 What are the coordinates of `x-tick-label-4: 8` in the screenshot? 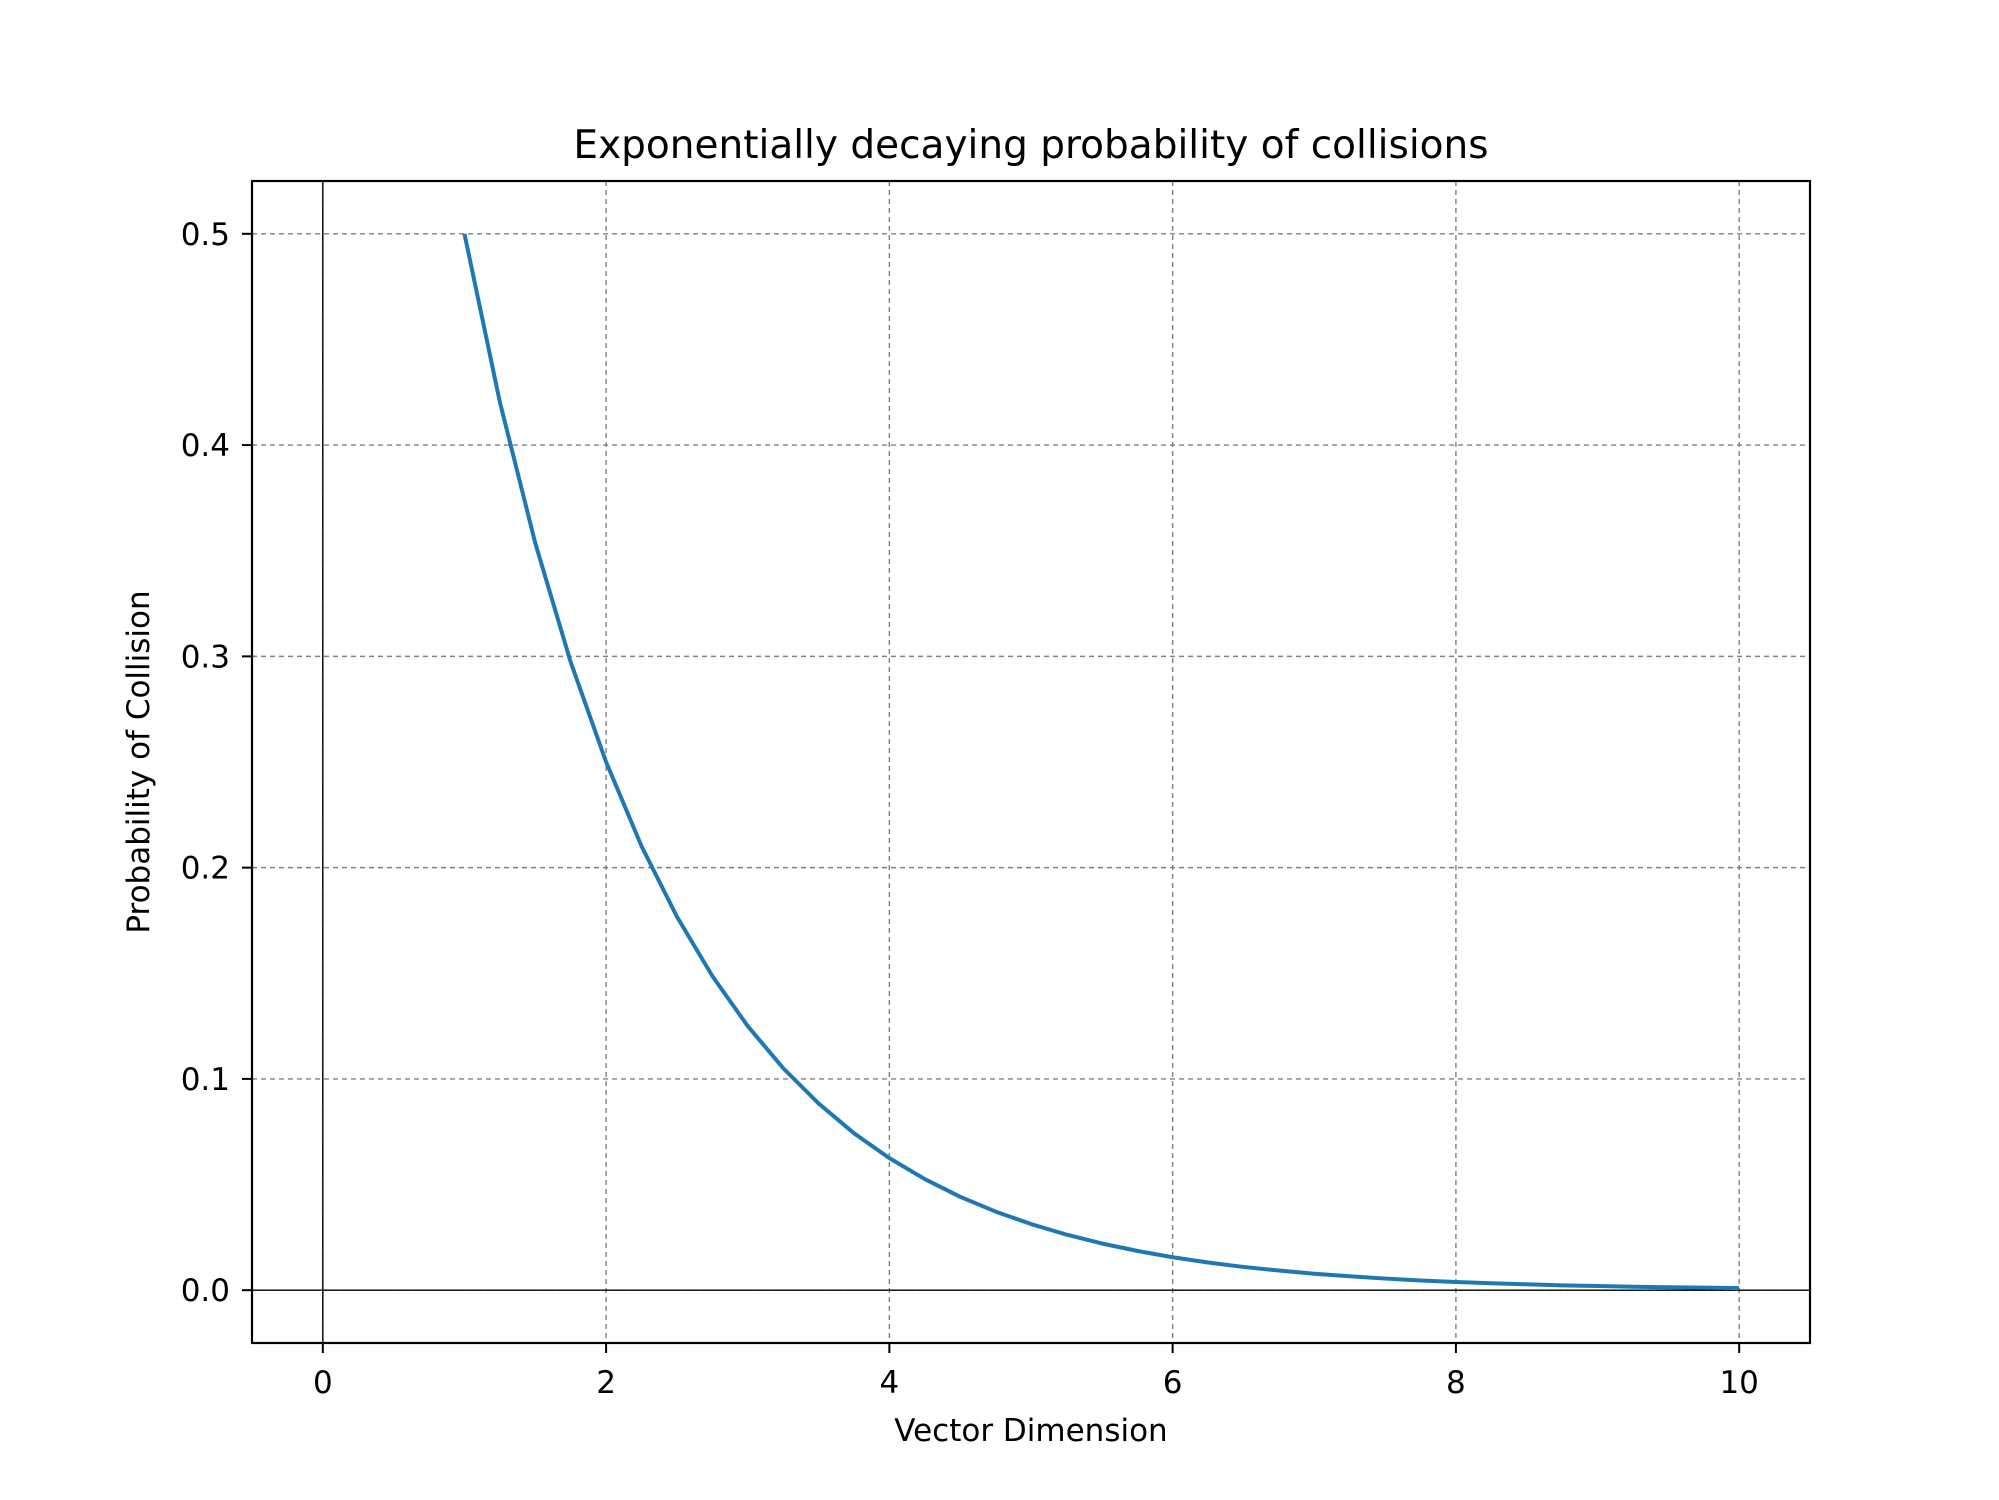 It's located at (1456, 1383).